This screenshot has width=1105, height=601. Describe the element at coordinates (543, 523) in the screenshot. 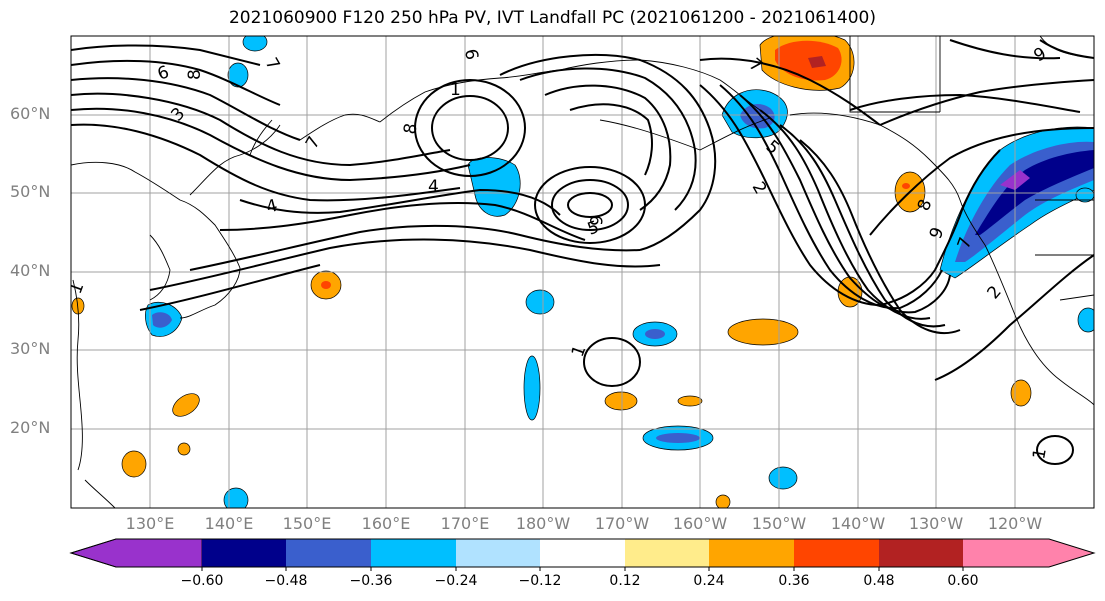

I see `lon-label: 180°W` at that location.